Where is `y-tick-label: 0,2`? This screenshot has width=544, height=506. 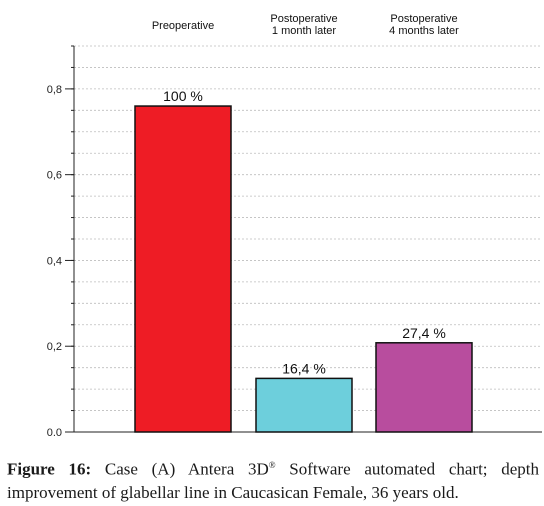
y-tick-label: 0,2 is located at coordinates (54, 347).